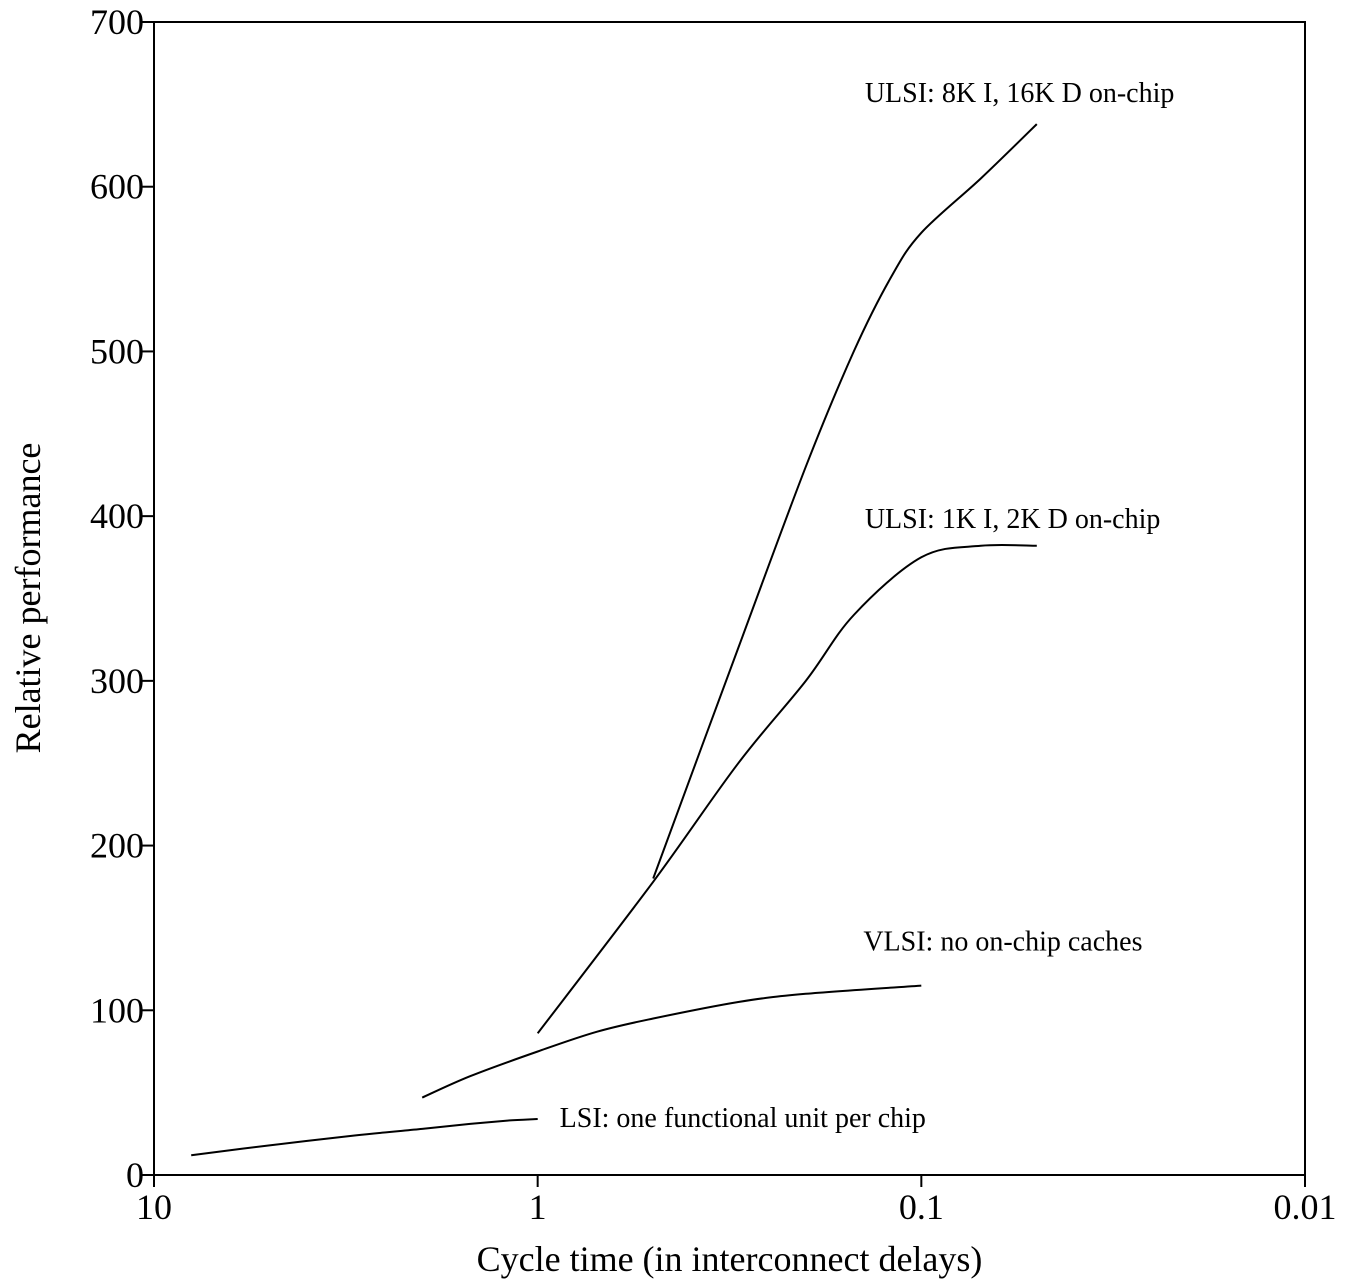 This screenshot has height=1281, width=1353. Describe the element at coordinates (1002, 942) in the screenshot. I see `series-label: VLSI: no on-chip caches` at that location.